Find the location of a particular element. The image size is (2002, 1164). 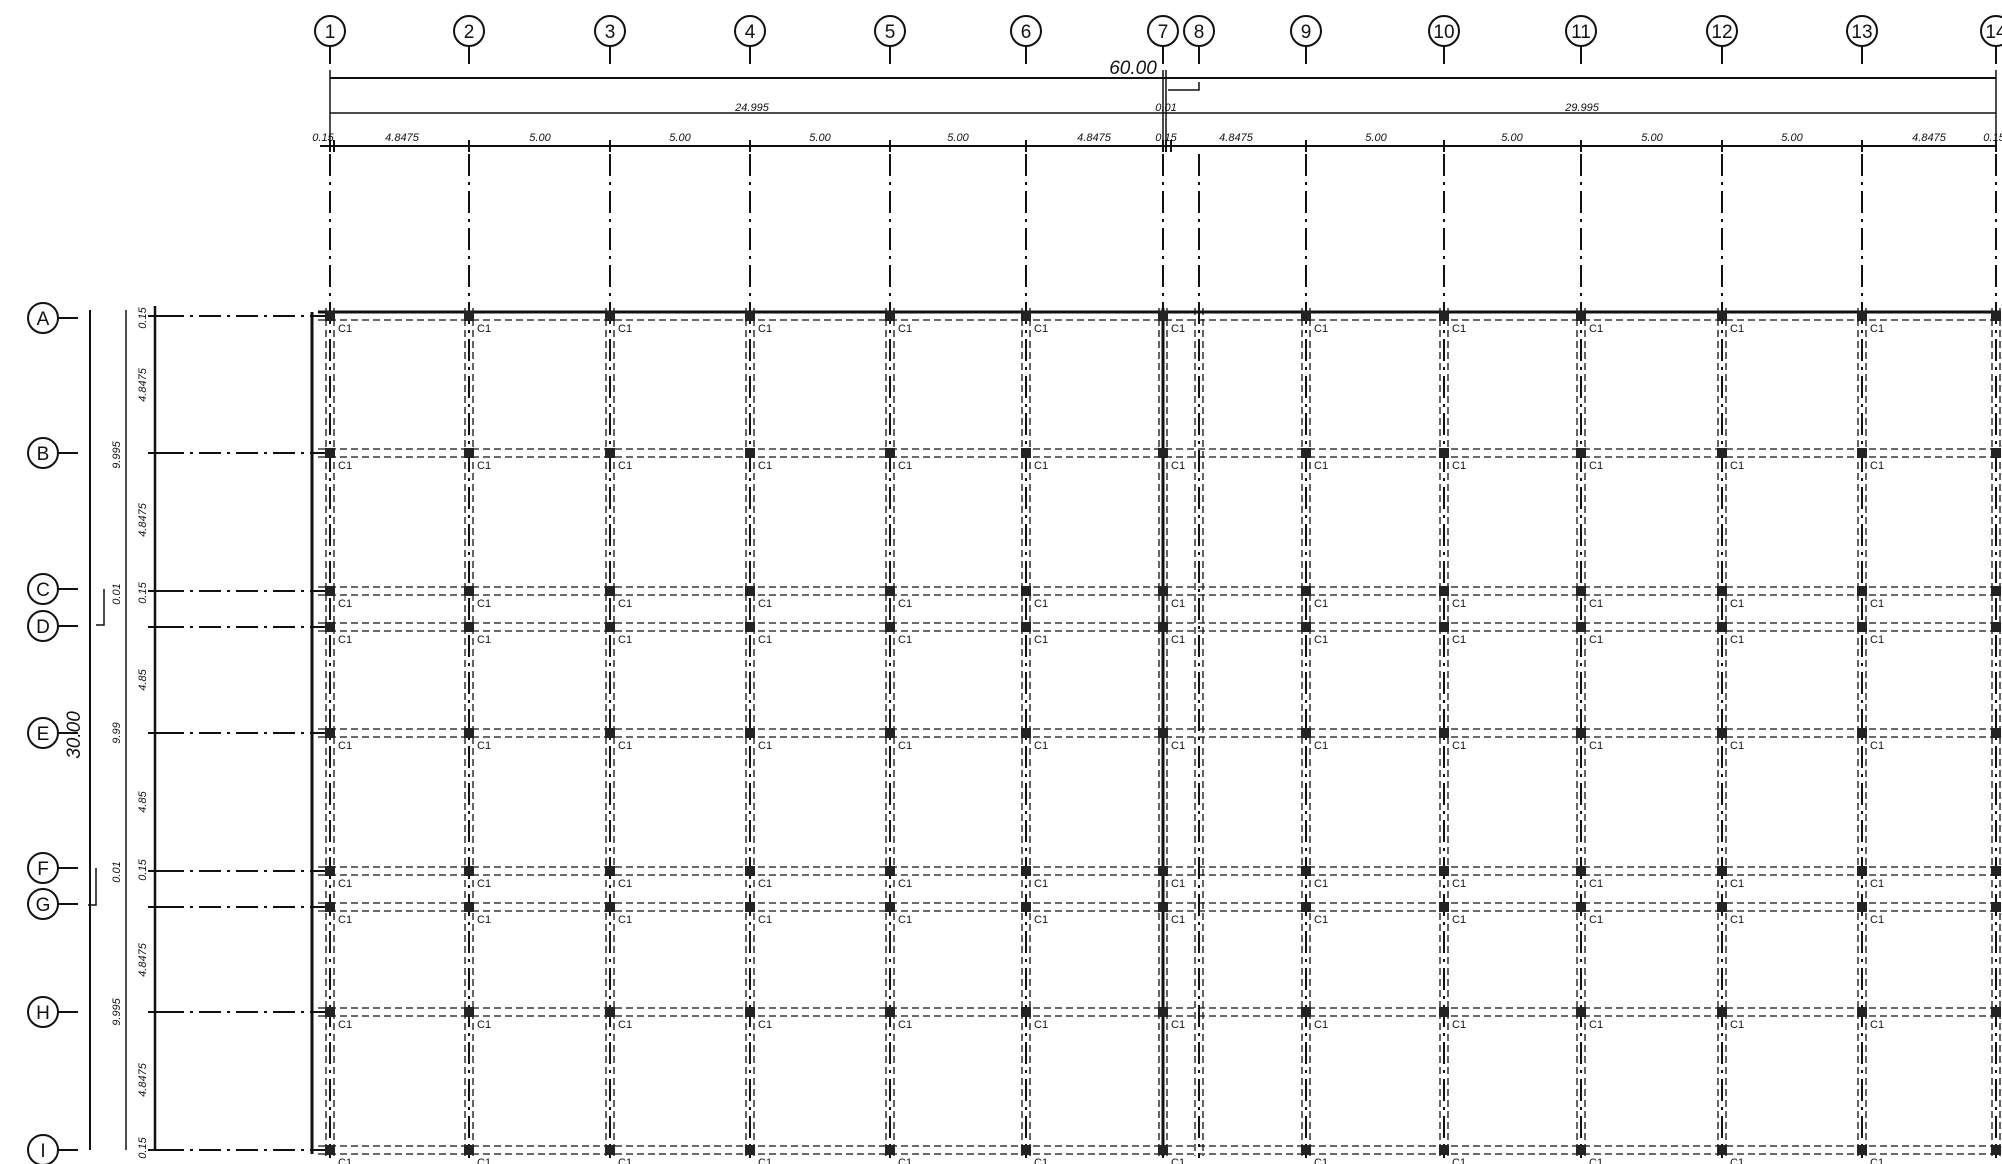

axis-label-y: D is located at coordinates (43, 627).